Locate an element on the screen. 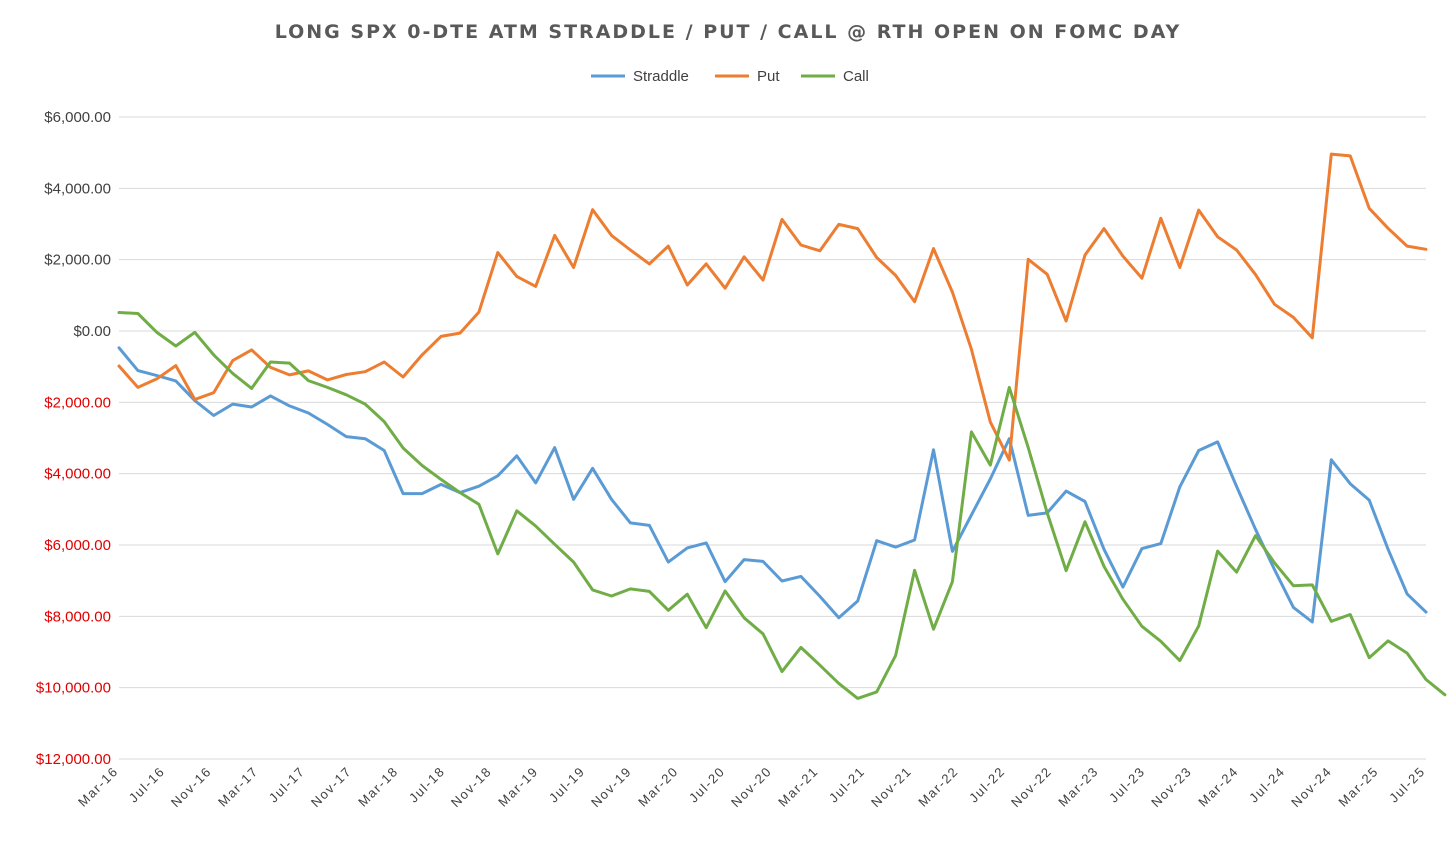  x-tick-label: Jul-16 is located at coordinates (147, 785).